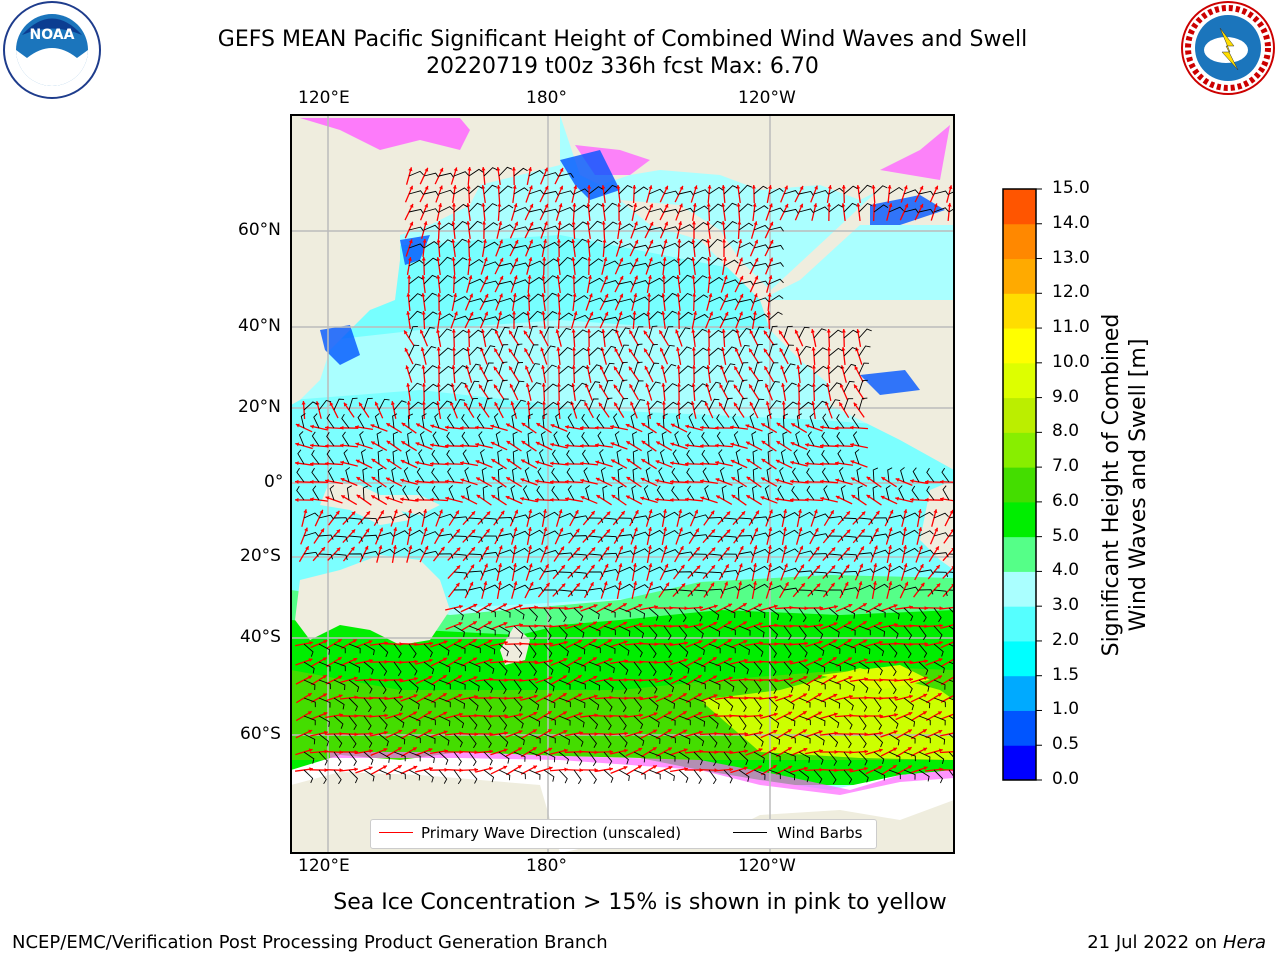 The image size is (1280, 960). Describe the element at coordinates (1071, 257) in the screenshot. I see `colorbar-tick-label: 13.0` at that location.